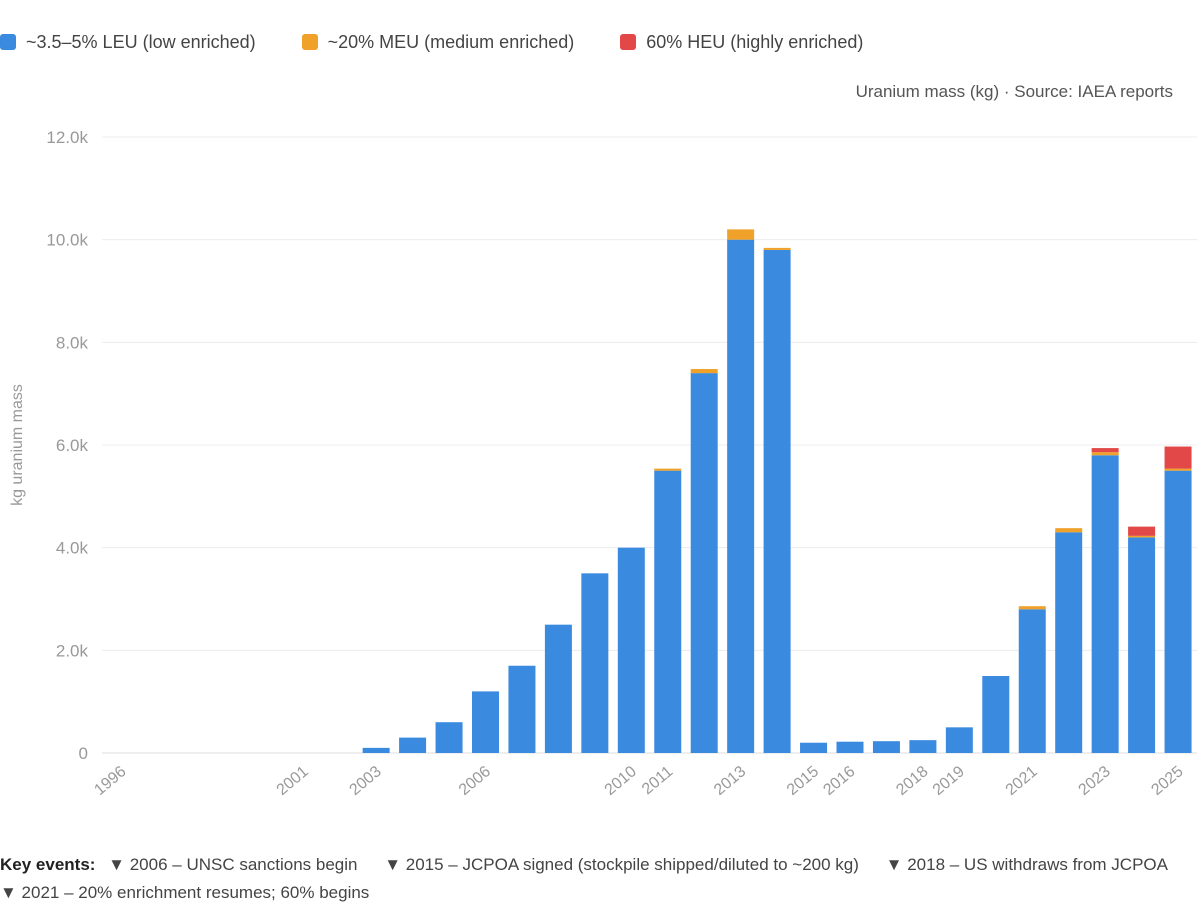 The height and width of the screenshot is (920, 1200). What do you see at coordinates (485, 722) in the screenshot?
I see `bar-leu-2006` at bounding box center [485, 722].